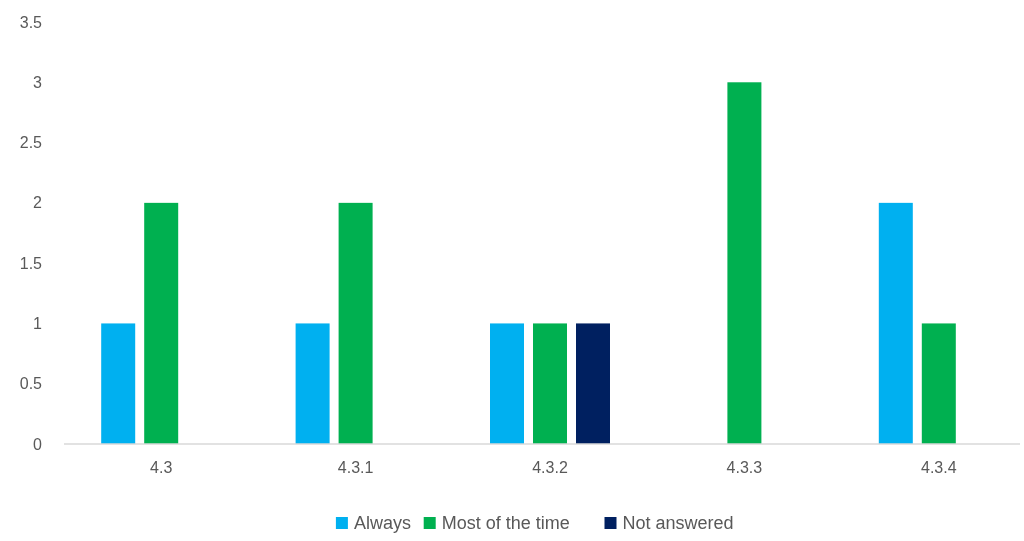 Image resolution: width=1024 pixels, height=541 pixels. I want to click on legend-label: Not answered, so click(678, 523).